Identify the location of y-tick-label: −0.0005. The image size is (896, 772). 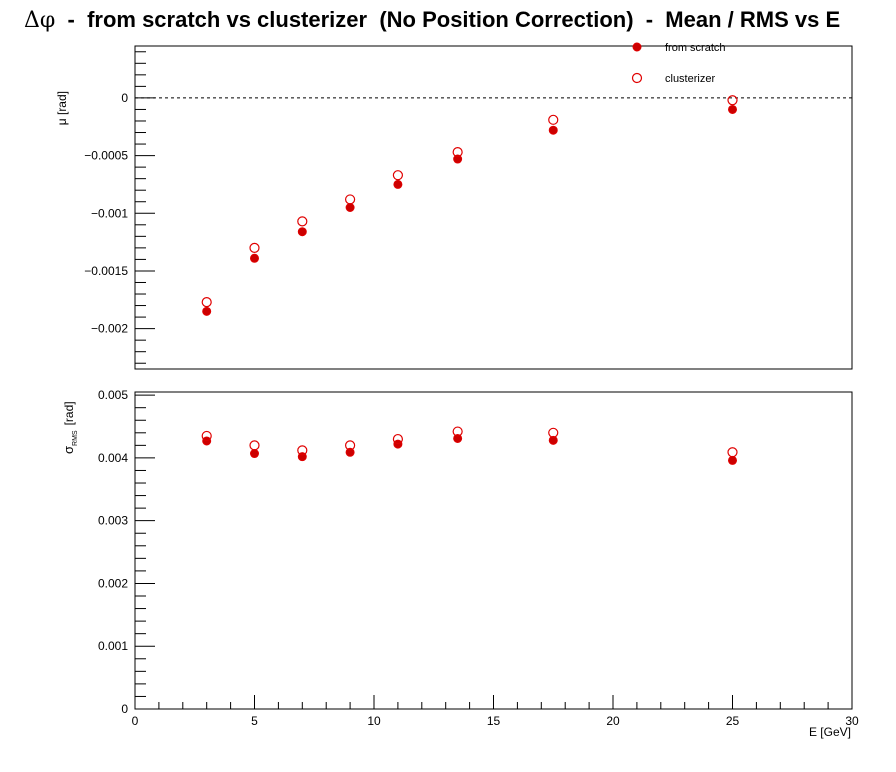
(106, 156).